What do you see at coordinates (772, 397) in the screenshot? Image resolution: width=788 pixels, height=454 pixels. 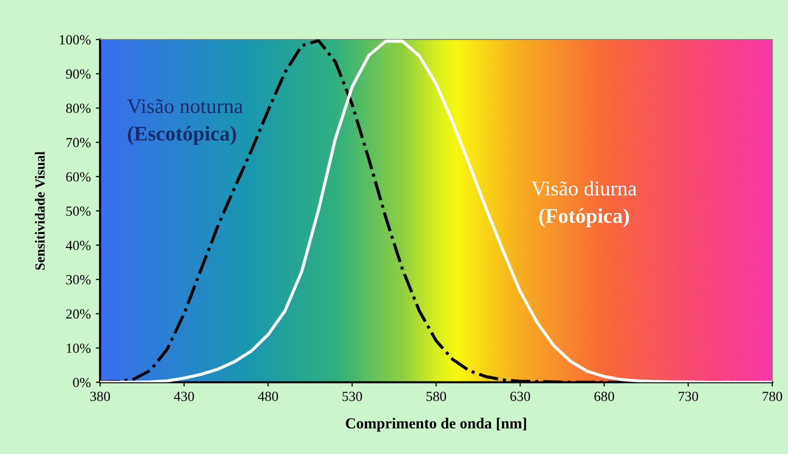 I see `x-tick-label: 780` at bounding box center [772, 397].